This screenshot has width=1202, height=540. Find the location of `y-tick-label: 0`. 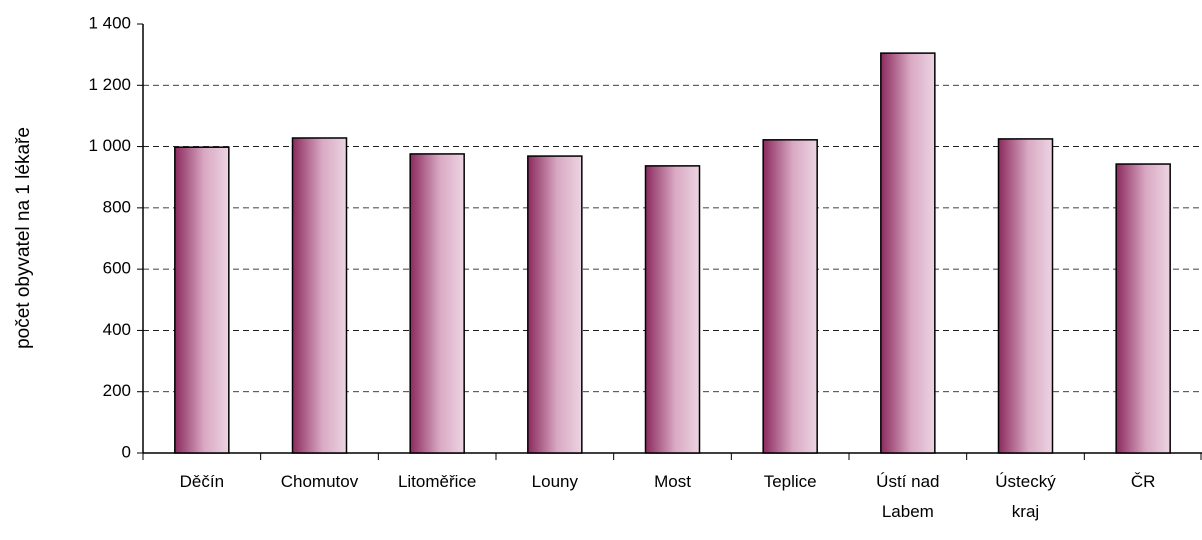

y-tick-label: 0 is located at coordinates (126, 451).